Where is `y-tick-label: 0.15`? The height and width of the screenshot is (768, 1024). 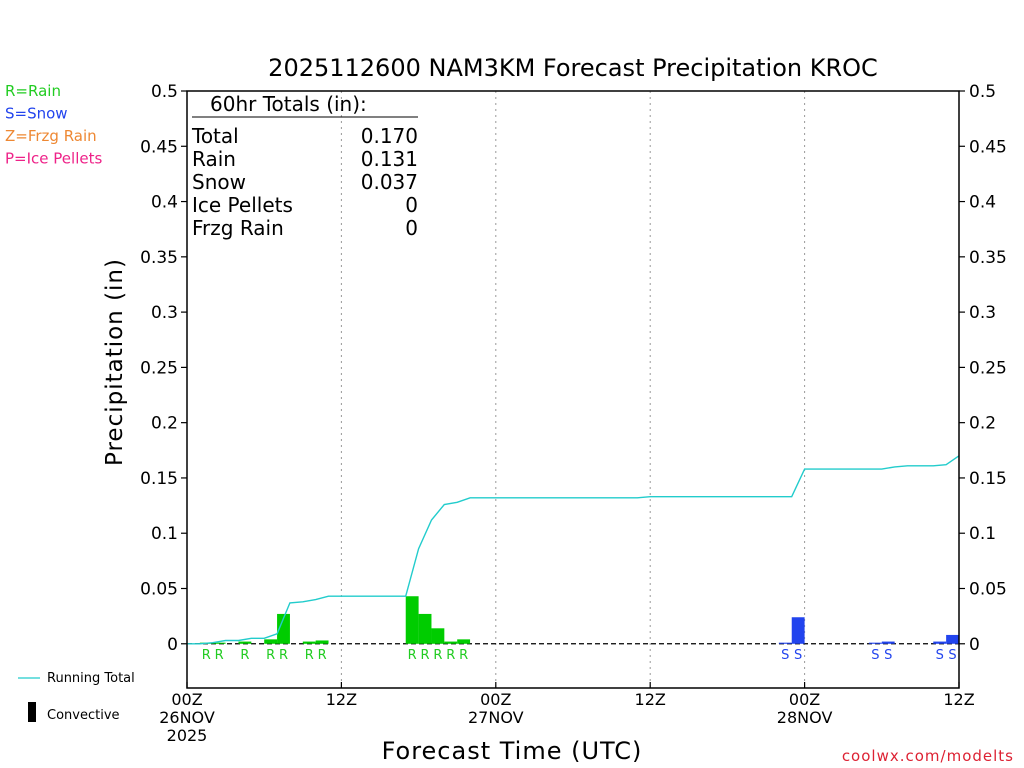 y-tick-label: 0.15 is located at coordinates (159, 479).